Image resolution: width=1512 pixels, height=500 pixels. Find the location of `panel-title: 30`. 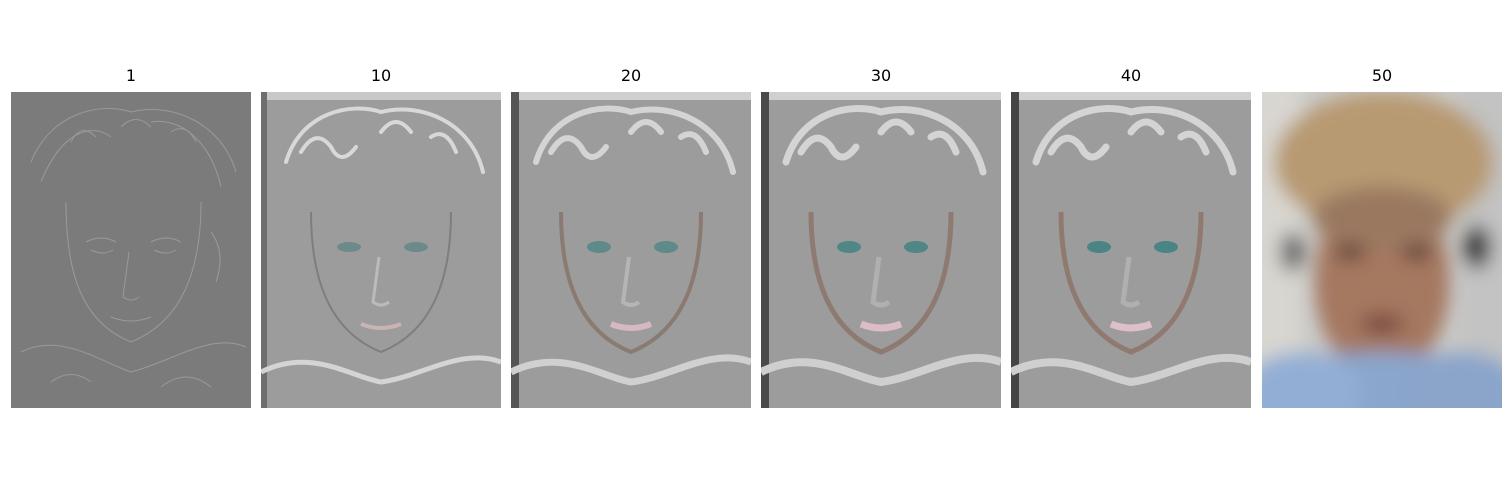

panel-title: 30 is located at coordinates (881, 75).